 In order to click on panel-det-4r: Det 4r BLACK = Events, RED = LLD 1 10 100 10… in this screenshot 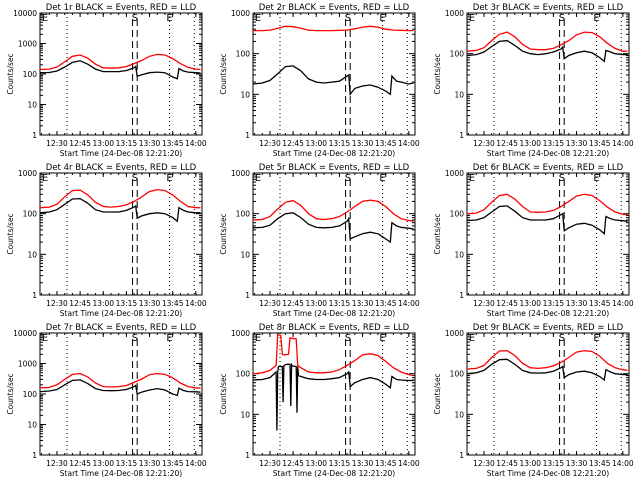, I will do `click(106, 240)`.